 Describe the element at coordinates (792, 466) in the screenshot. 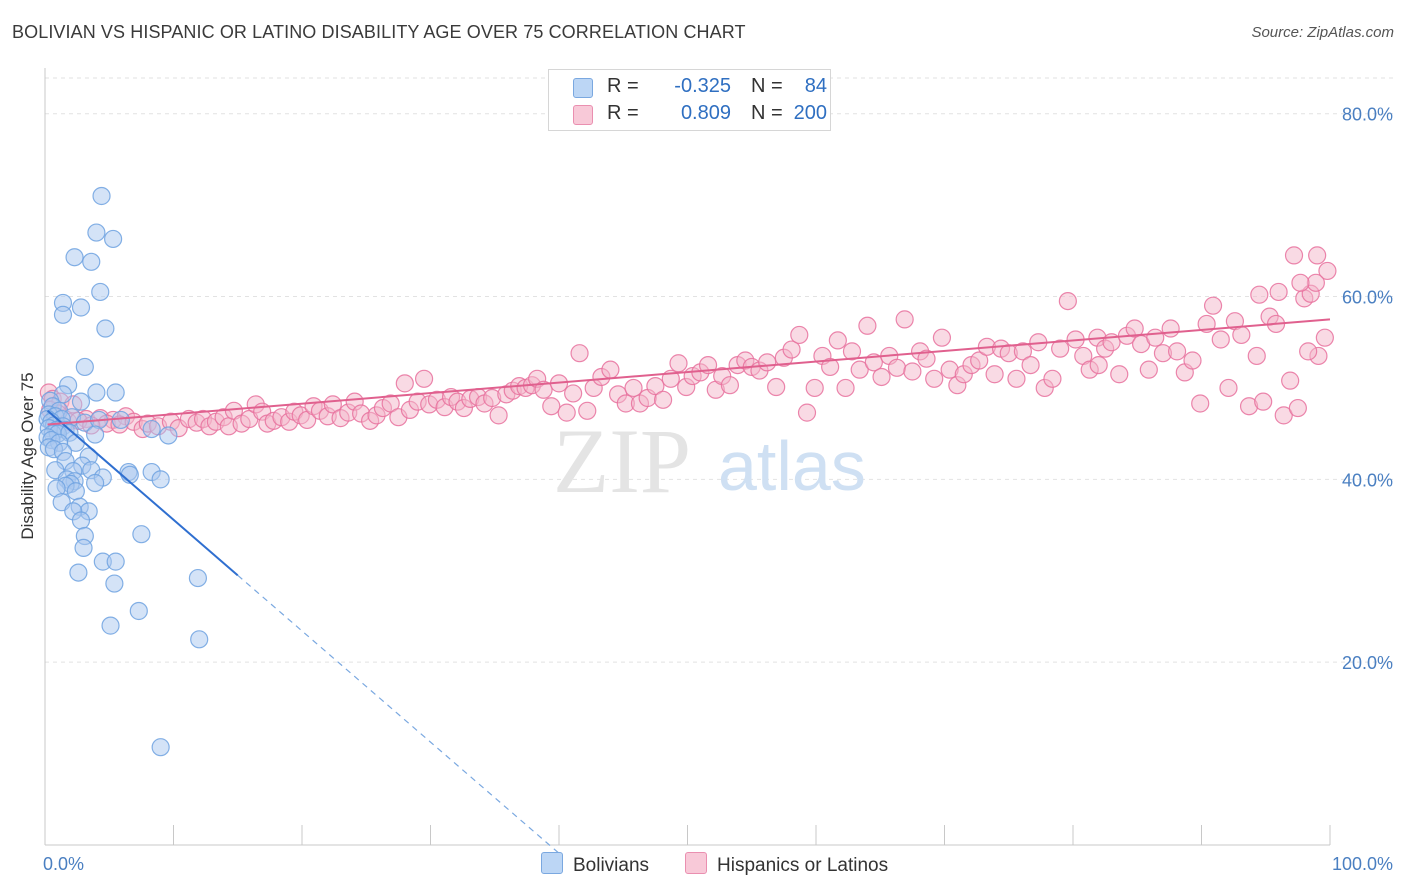

I see `watermark-atlas: atlas` at that location.